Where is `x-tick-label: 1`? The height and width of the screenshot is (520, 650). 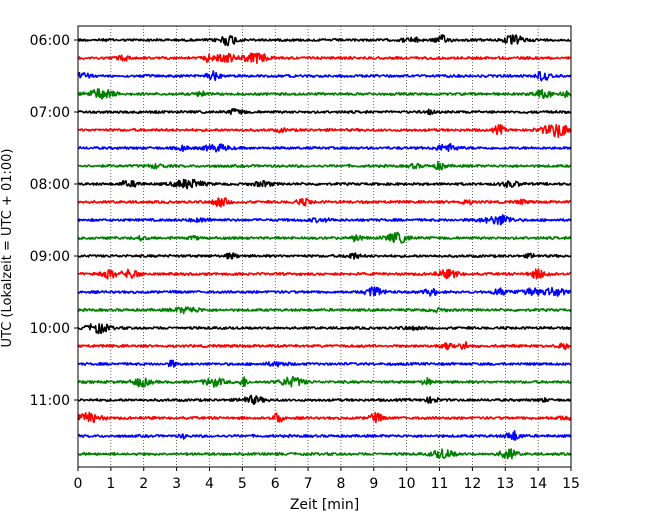 x-tick-label: 1 is located at coordinates (110, 484).